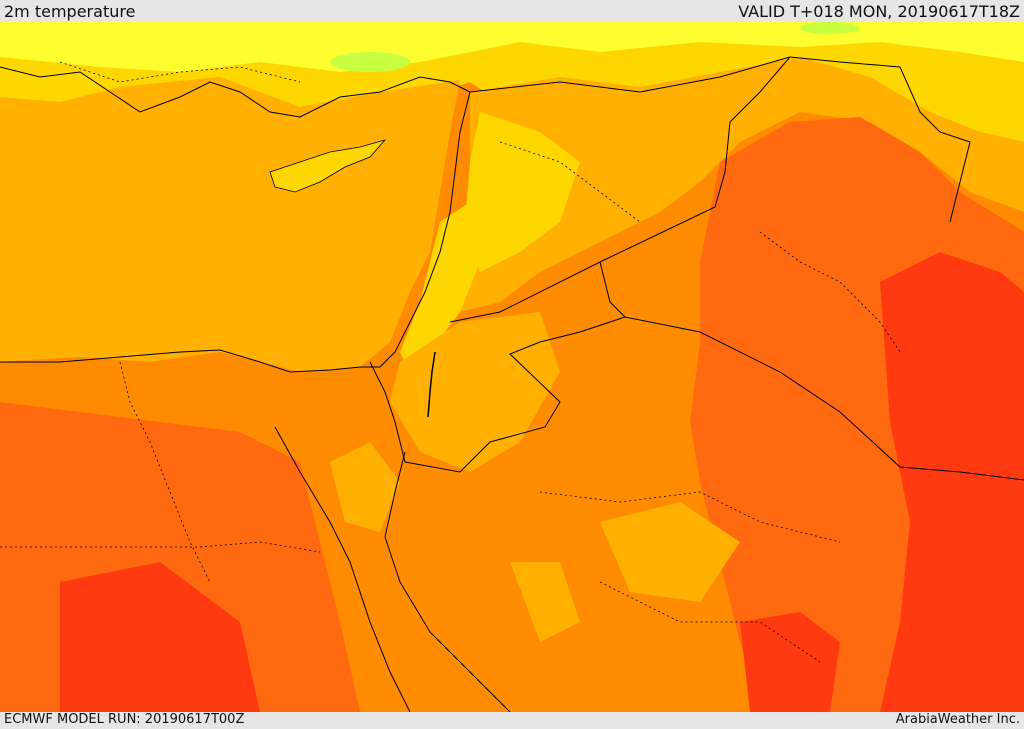  I want to click on map-title: 2m temperature, so click(70, 11).